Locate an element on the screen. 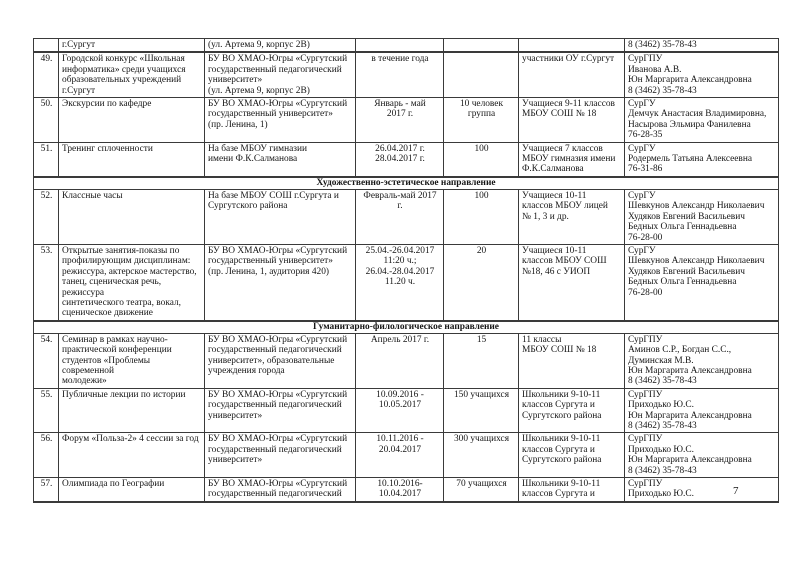 The height and width of the screenshot is (566, 800). cell-participants: Школьники 9-10-11 классов Сургута и is located at coordinates (571, 490).